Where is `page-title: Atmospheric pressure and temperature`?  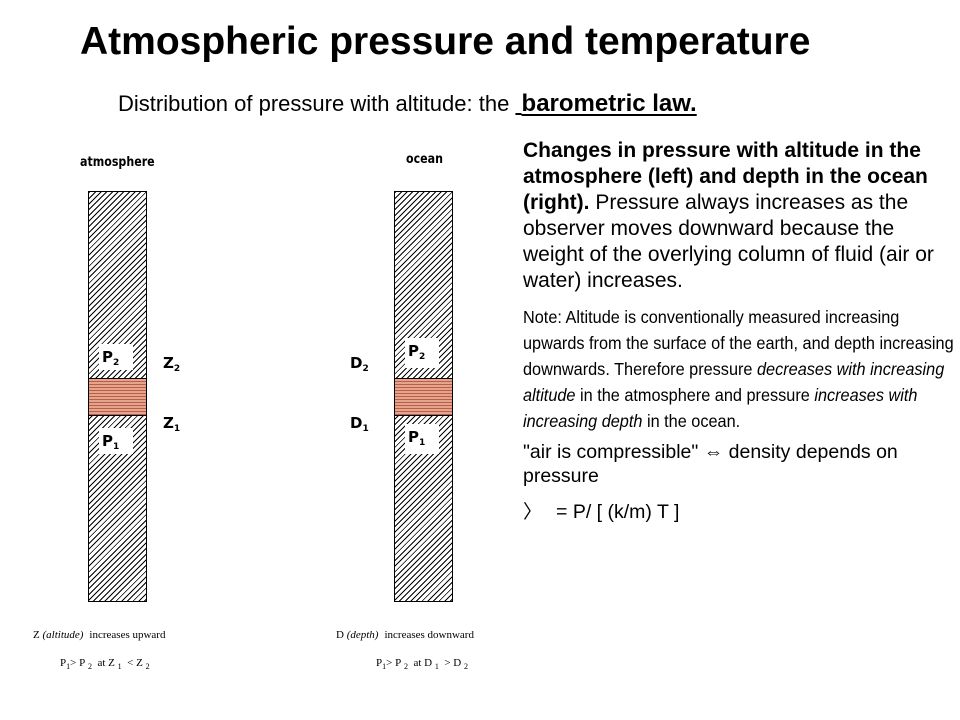
page-title: Atmospheric pressure and temperature is located at coordinates (445, 41).